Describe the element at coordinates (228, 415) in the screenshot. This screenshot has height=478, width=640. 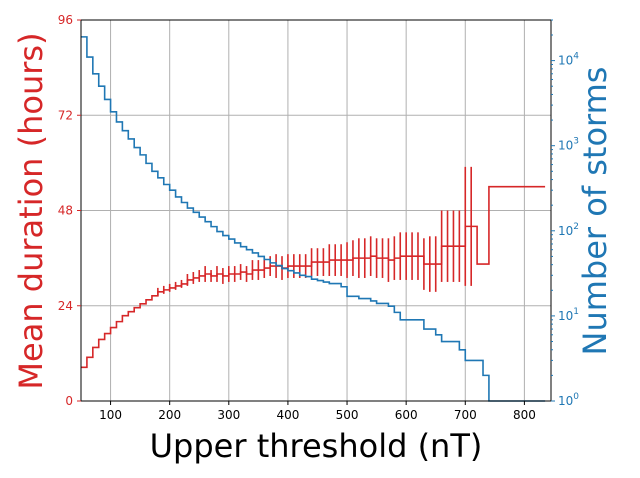
I see `x-tick-label: 300` at that location.